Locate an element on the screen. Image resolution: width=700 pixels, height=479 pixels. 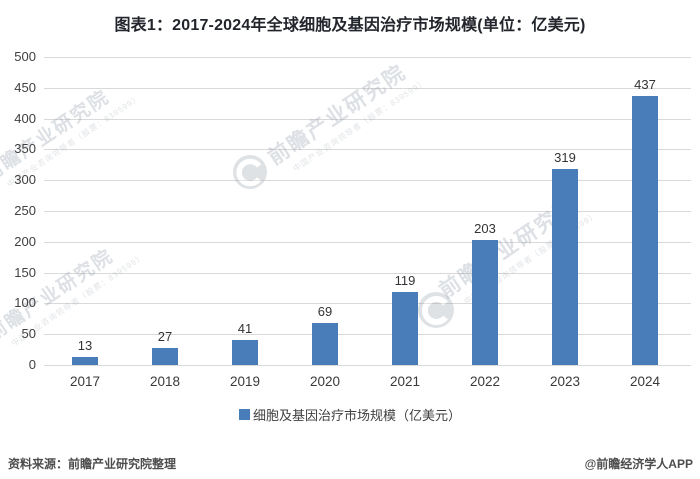
bar-value-label: 437 is located at coordinates (645, 84).